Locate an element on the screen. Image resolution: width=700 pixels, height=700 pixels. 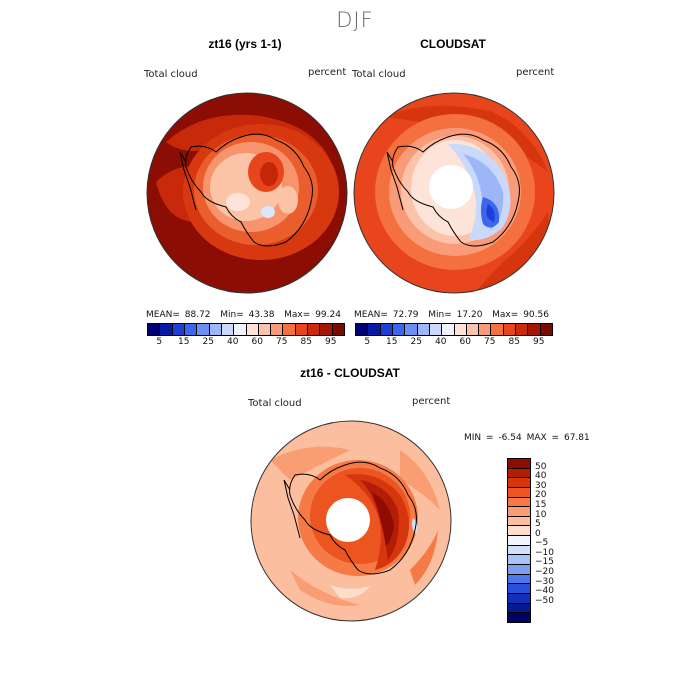
diff-minmax: MIN = -6.54 MAX = 67.81 is located at coordinates (527, 438).